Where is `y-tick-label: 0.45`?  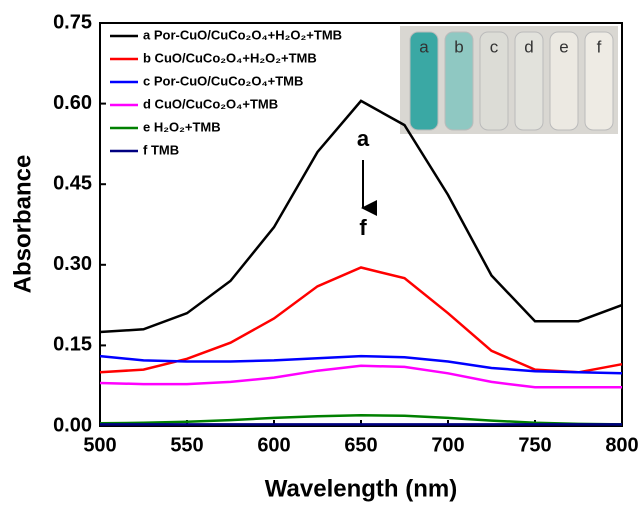
y-tick-label: 0.45 is located at coordinates (72, 183).